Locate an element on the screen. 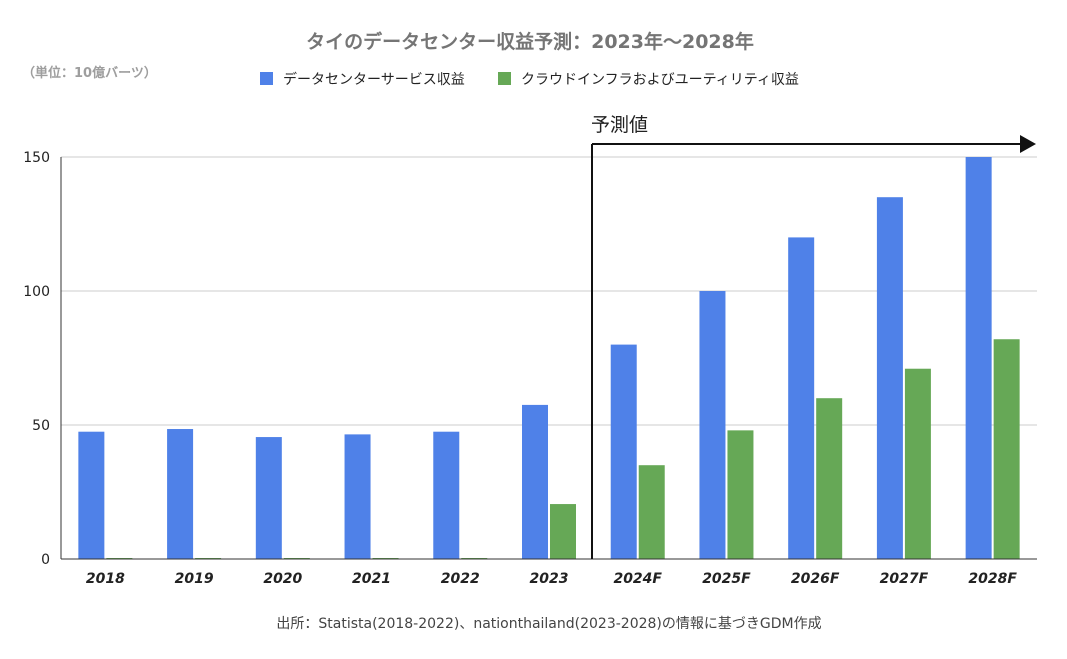 The width and height of the screenshot is (1067, 659). x-tick-label: 2018 is located at coordinates (105, 579).